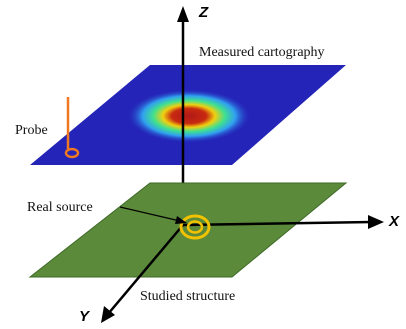 The image size is (406, 329). What do you see at coordinates (376, 222) in the screenshot?
I see `x-axis-arrowhead` at bounding box center [376, 222].